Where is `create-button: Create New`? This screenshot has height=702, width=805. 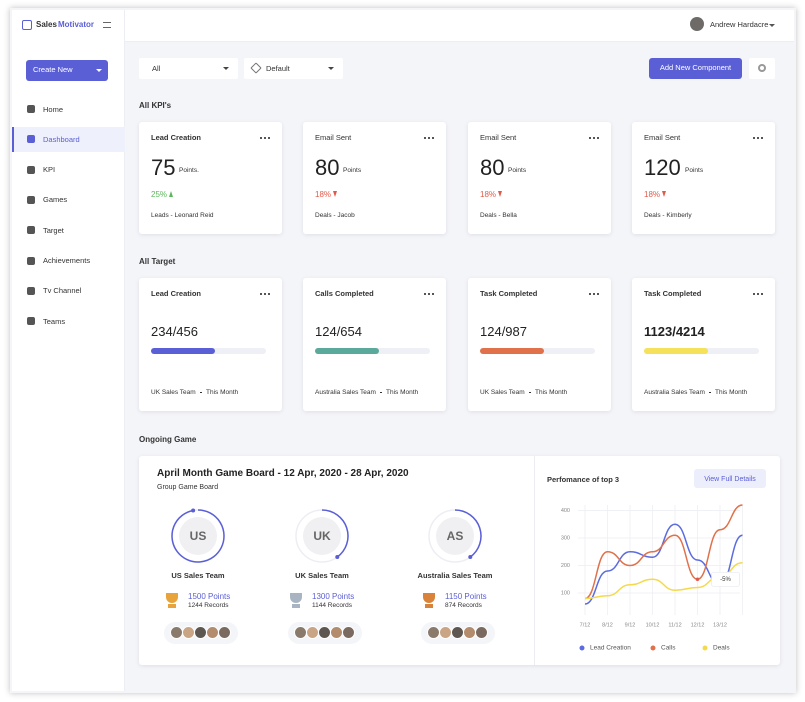 create-button: Create New is located at coordinates (67, 70).